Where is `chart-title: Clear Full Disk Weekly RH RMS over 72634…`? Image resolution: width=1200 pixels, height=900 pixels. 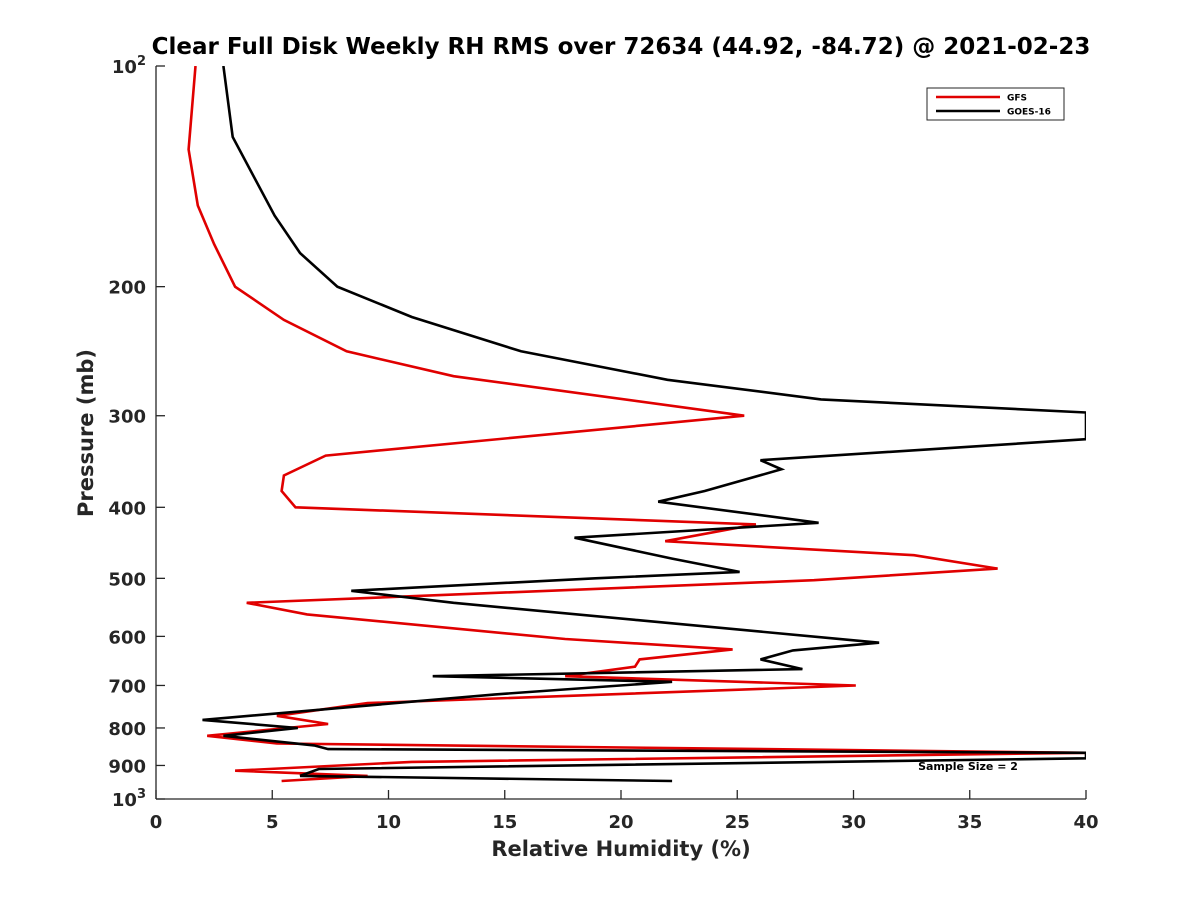 chart-title: Clear Full Disk Weekly RH RMS over 72634… is located at coordinates (621, 47).